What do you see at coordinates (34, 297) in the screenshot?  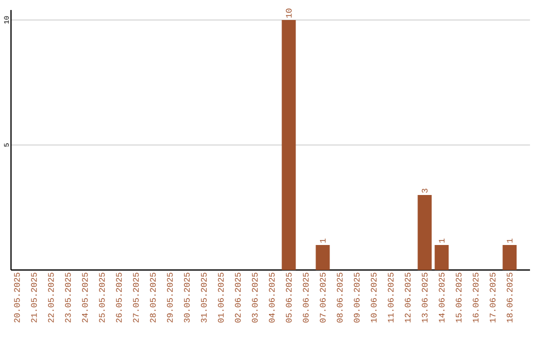 I see `x-tick-label: 21.05.2025` at bounding box center [34, 297].